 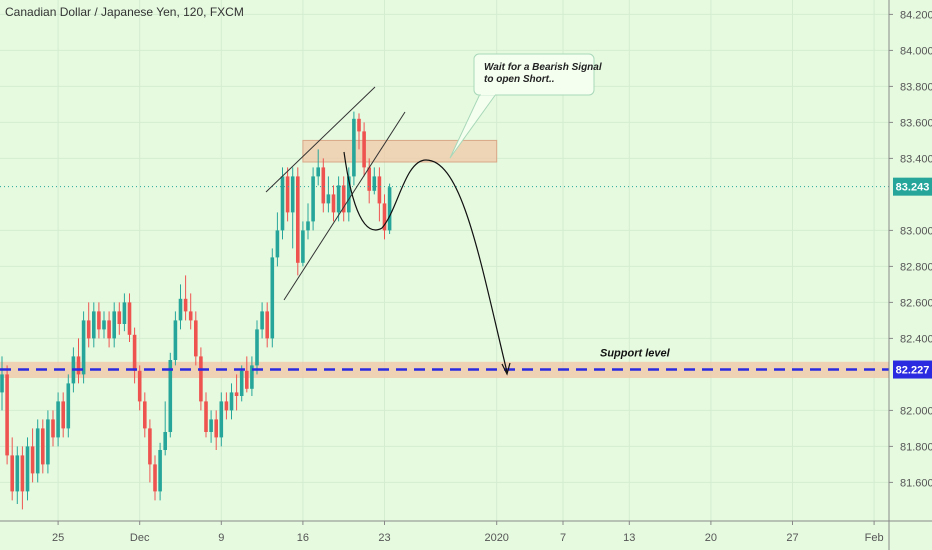 I want to click on y-tick-label: 83.800, so click(x=916, y=87).